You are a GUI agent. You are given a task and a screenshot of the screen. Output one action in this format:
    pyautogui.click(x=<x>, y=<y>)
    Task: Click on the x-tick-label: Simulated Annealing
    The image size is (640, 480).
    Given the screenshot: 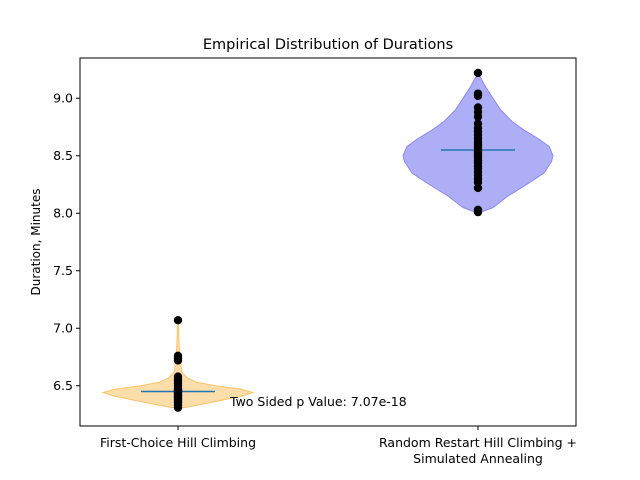 What is the action you would take?
    pyautogui.click(x=478, y=458)
    